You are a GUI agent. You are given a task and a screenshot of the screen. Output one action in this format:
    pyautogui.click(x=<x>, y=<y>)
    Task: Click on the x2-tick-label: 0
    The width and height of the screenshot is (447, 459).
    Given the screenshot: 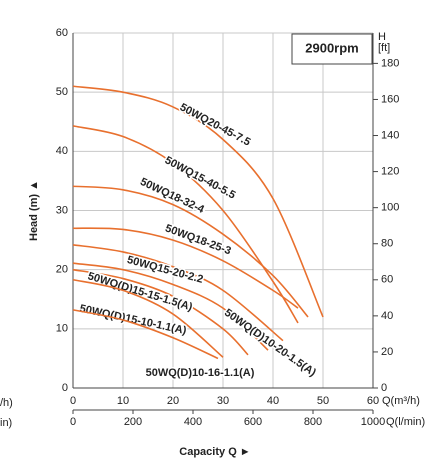 What is the action you would take?
    pyautogui.click(x=73, y=422)
    